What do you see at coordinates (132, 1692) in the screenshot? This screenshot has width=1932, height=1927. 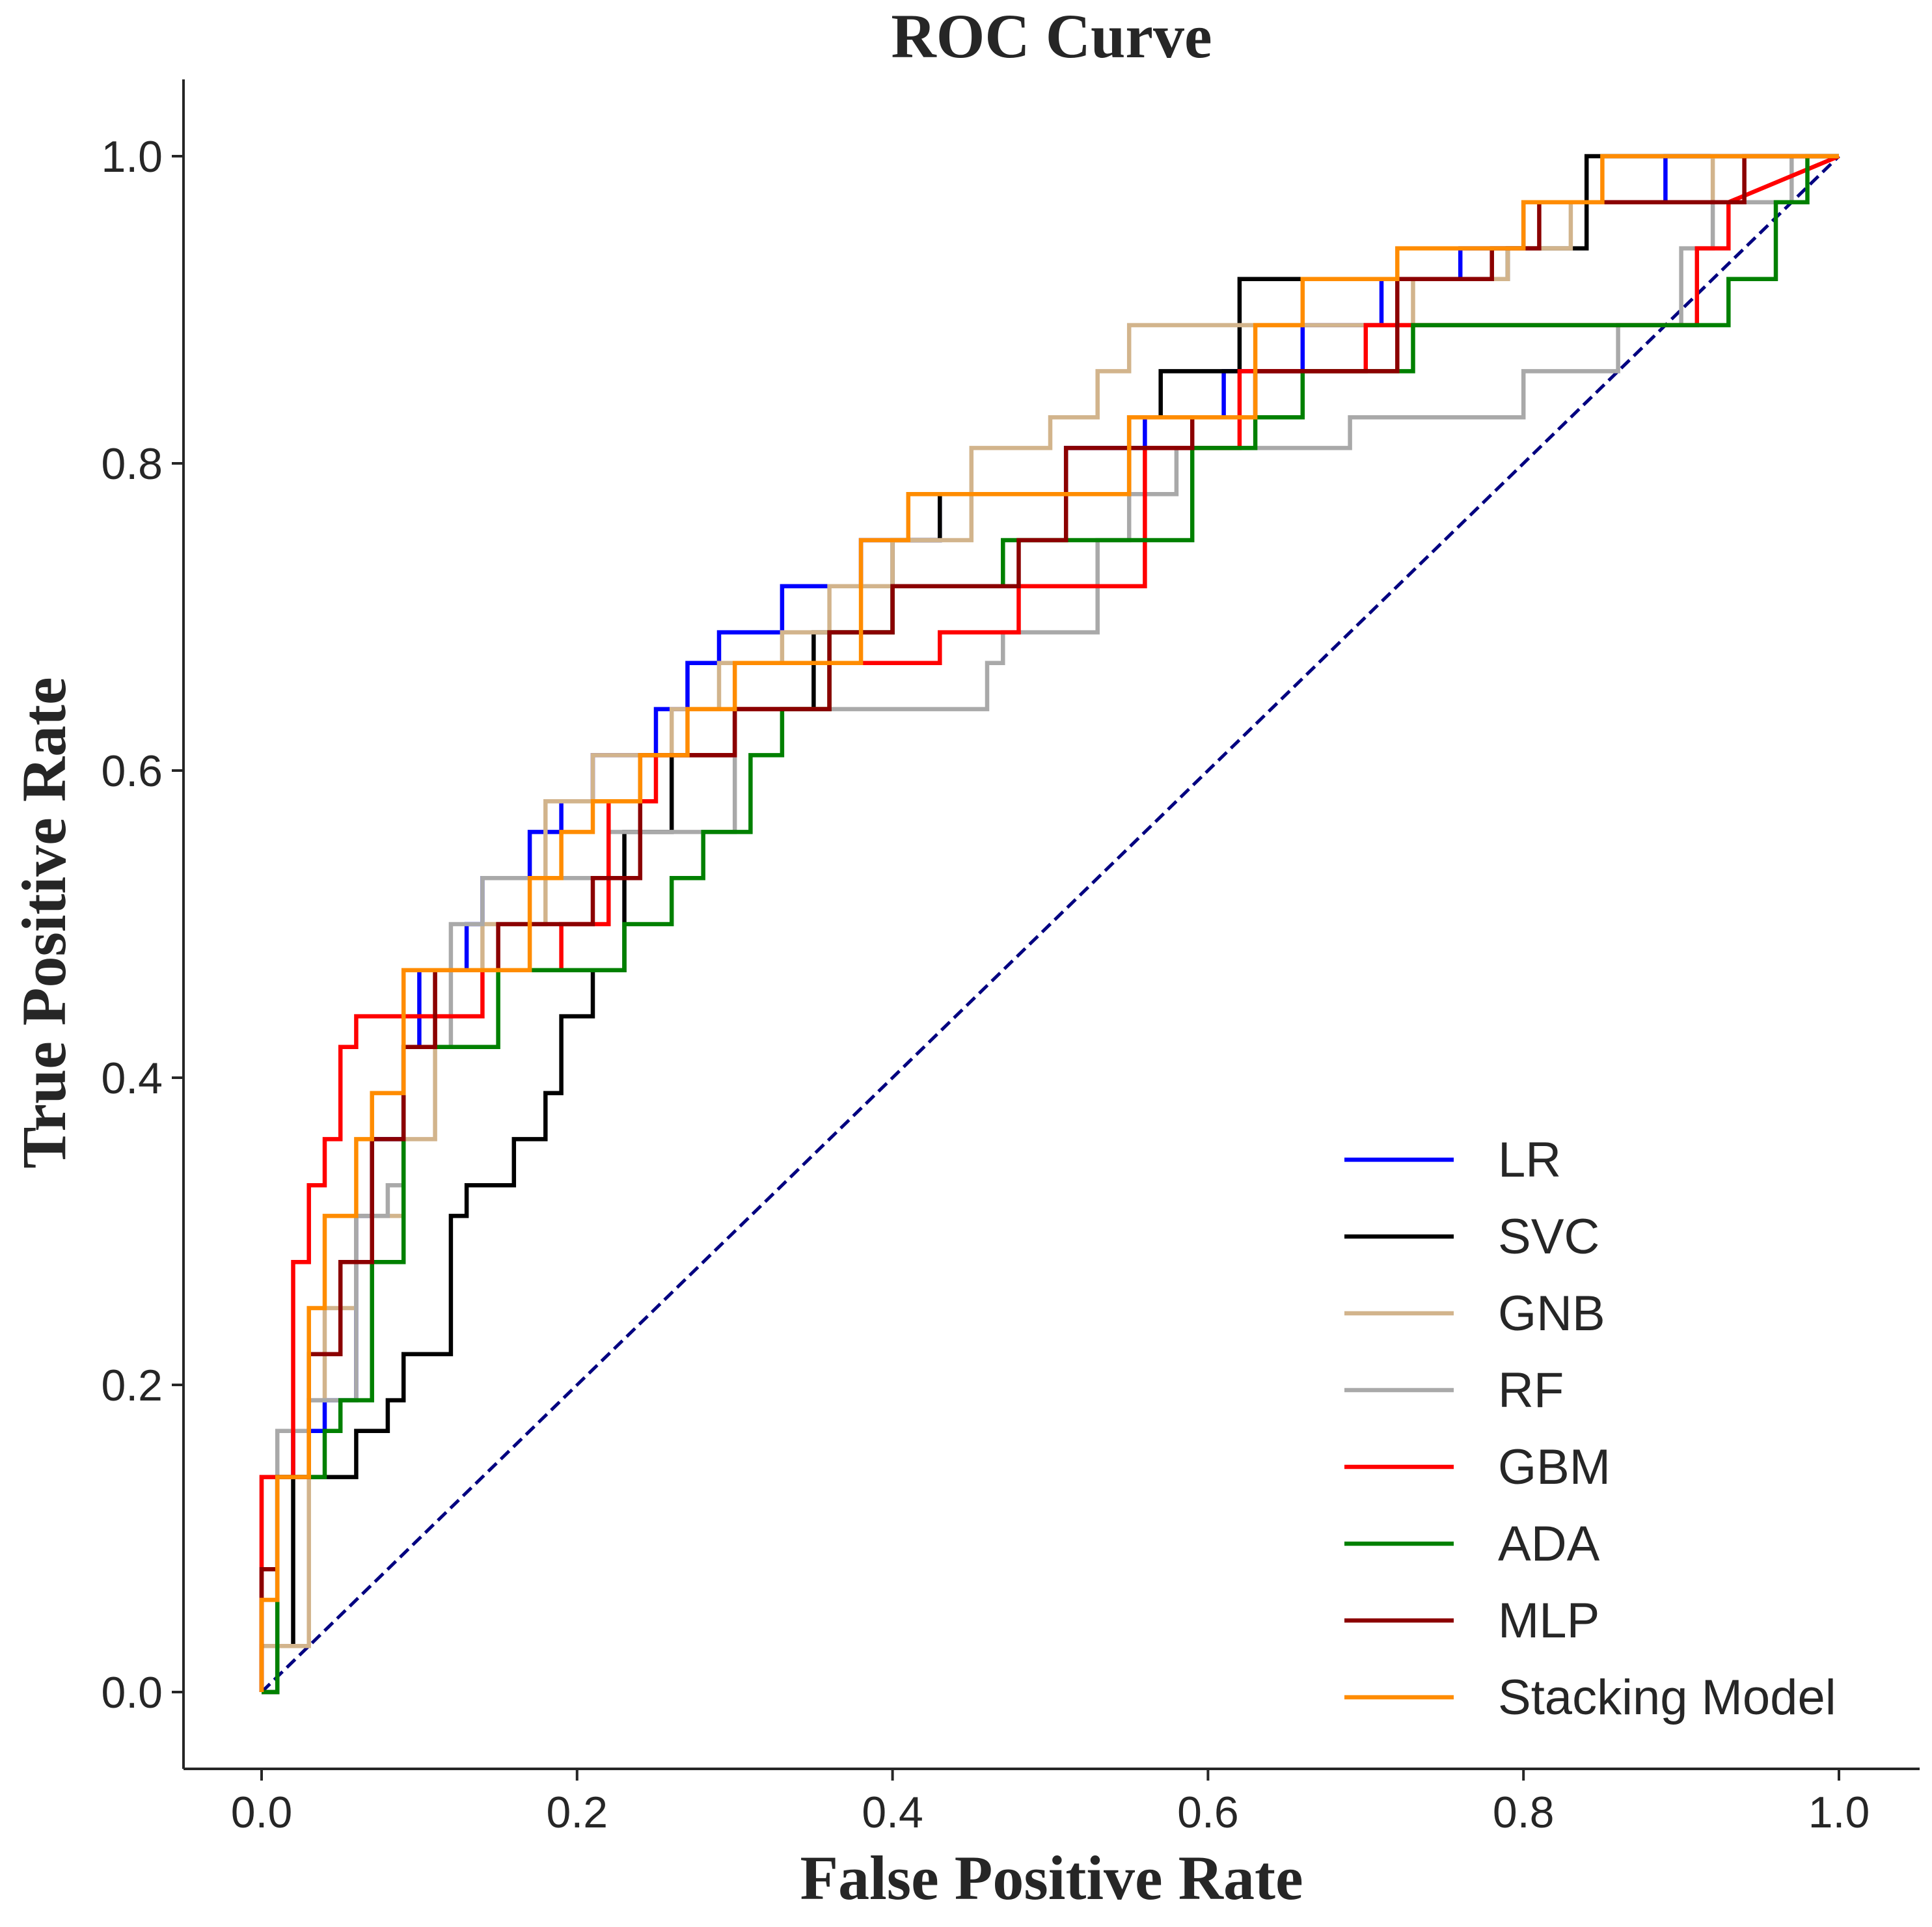 I see `y-tick-label: 0.0` at bounding box center [132, 1692].